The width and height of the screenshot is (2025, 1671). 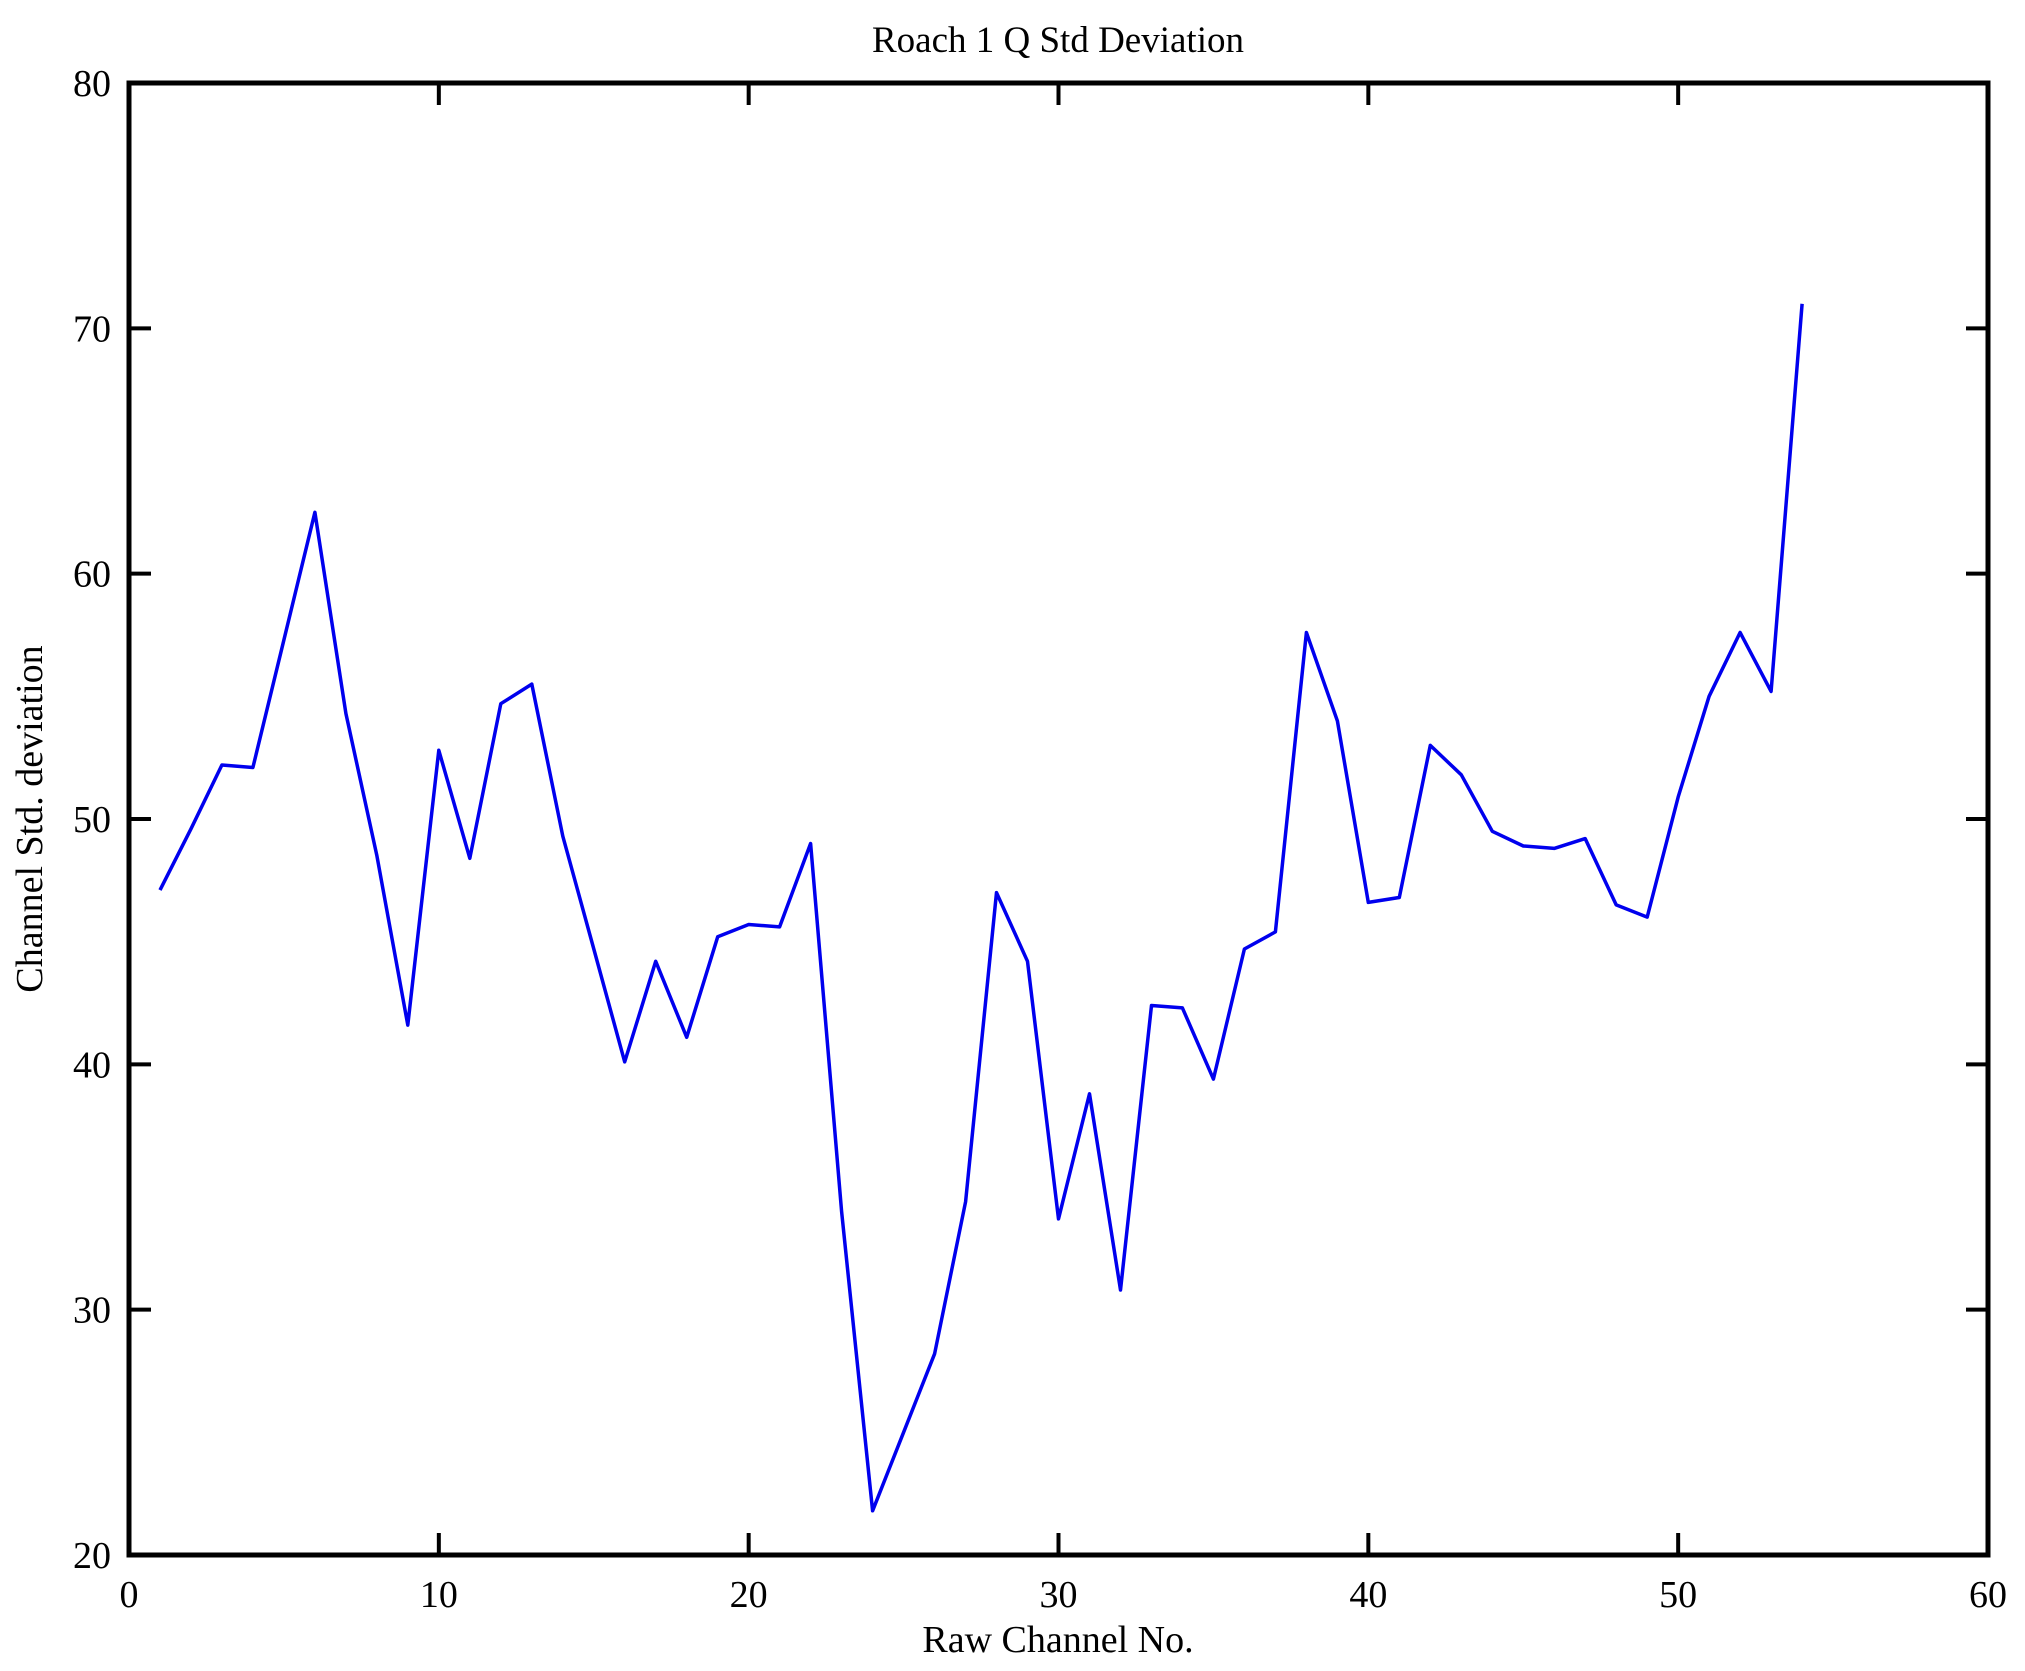 I want to click on y-tick-label: 40, so click(x=92, y=1065).